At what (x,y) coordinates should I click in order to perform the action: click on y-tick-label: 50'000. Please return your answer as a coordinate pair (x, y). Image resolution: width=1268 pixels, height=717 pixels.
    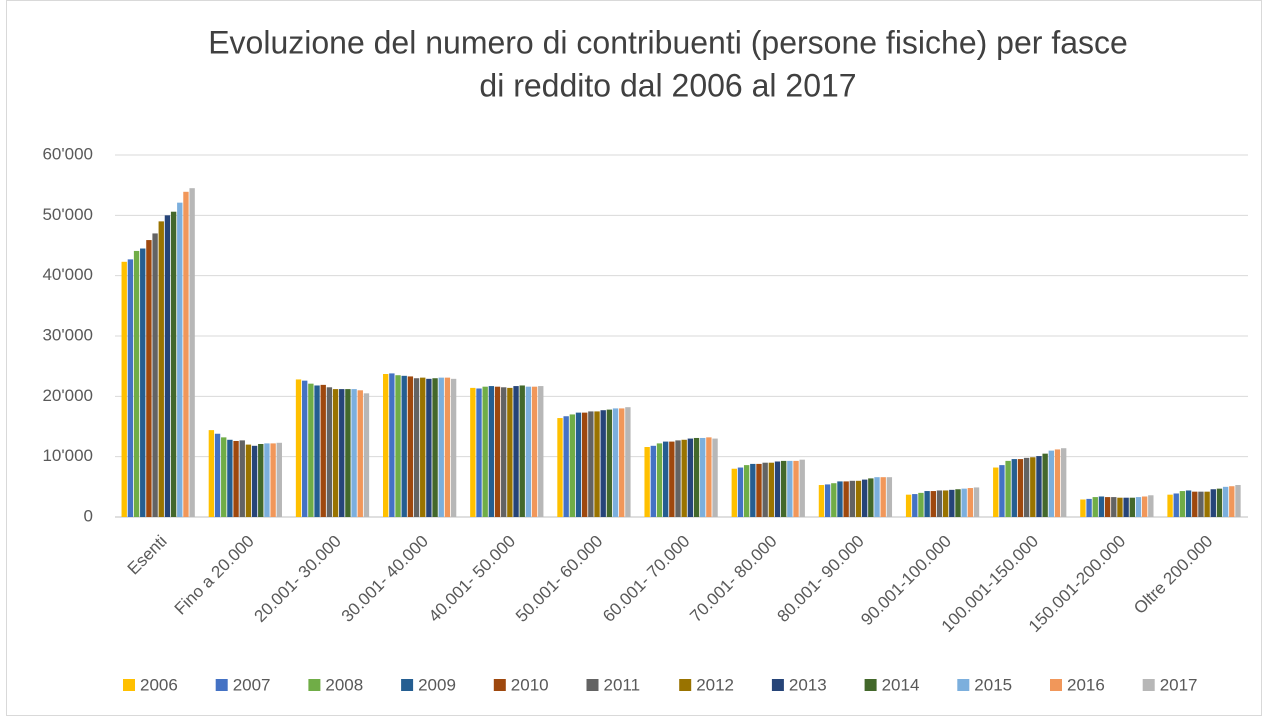
    Looking at the image, I should click on (67, 214).